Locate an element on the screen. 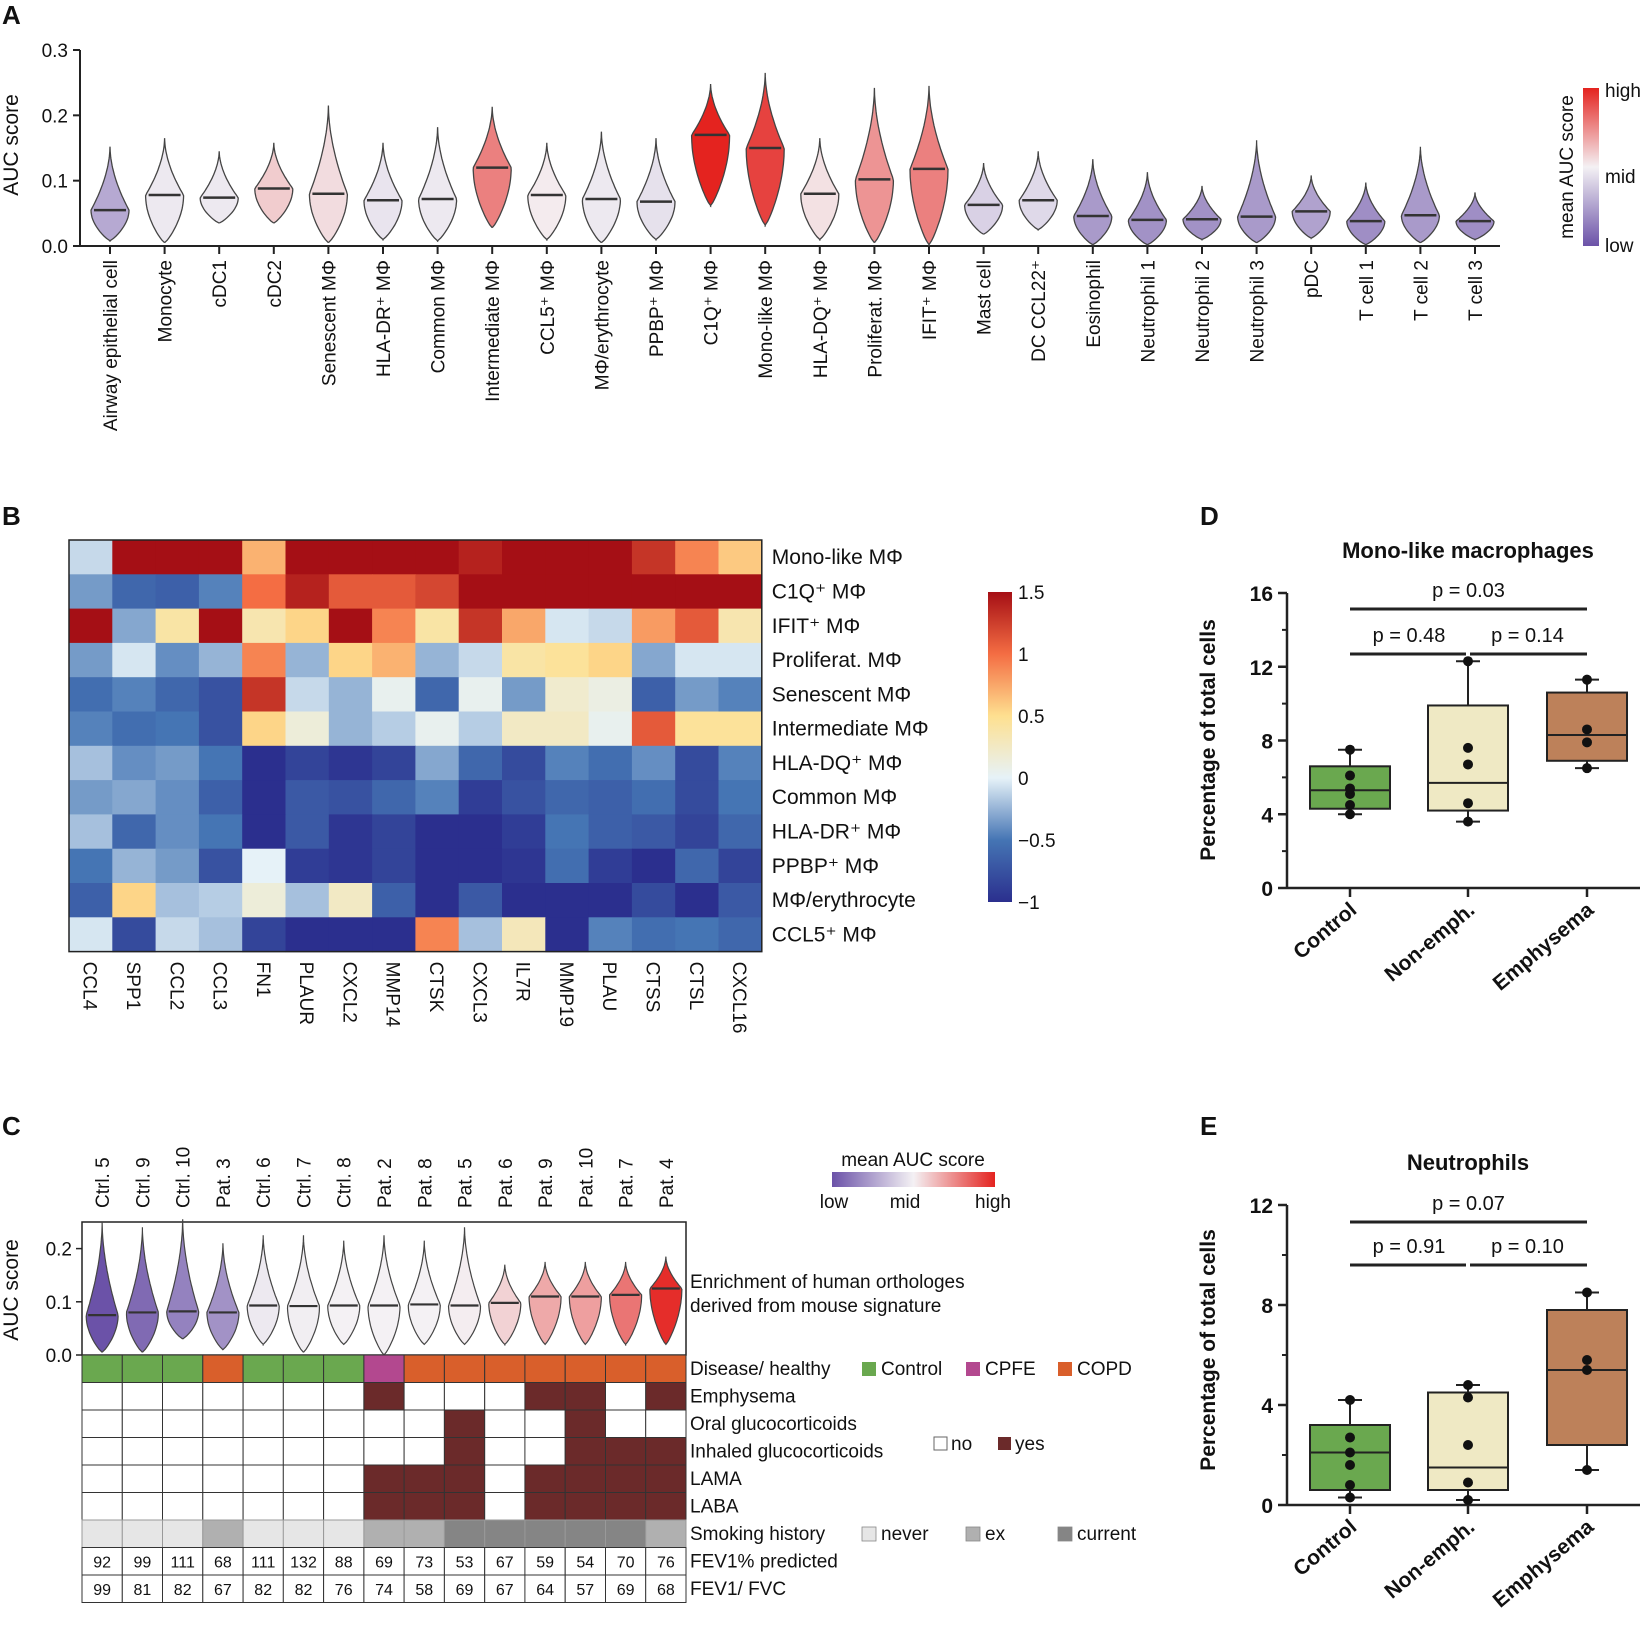  panel-c-fev-value: 67 is located at coordinates (223, 1590).